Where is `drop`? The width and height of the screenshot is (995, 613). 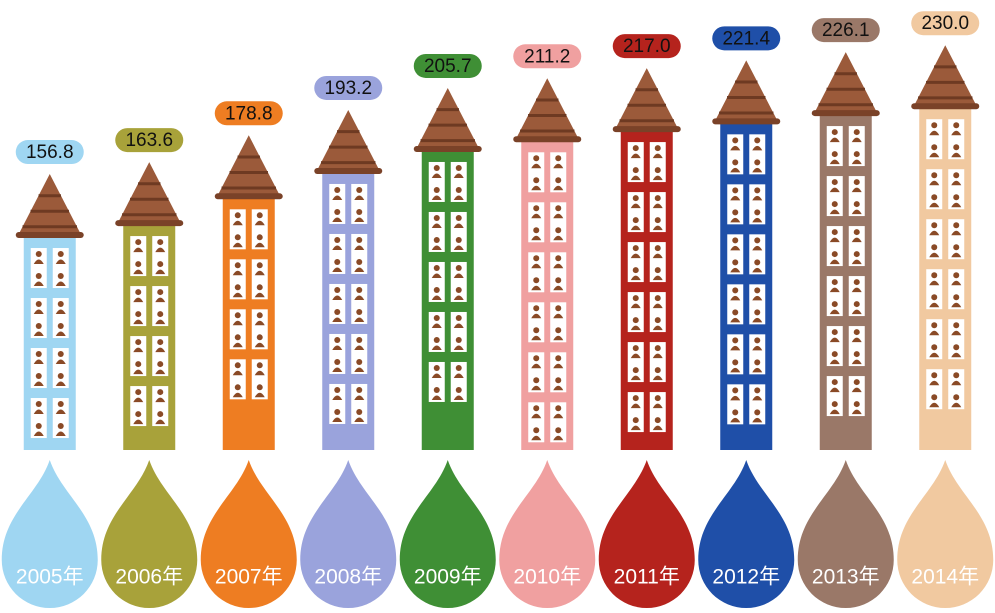 drop is located at coordinates (447, 534).